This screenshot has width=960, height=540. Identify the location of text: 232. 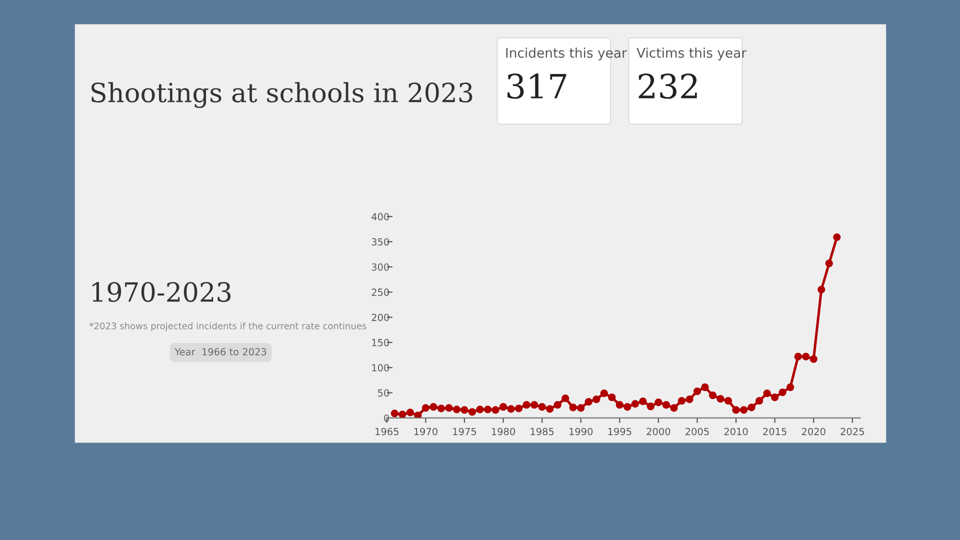
(667, 86).